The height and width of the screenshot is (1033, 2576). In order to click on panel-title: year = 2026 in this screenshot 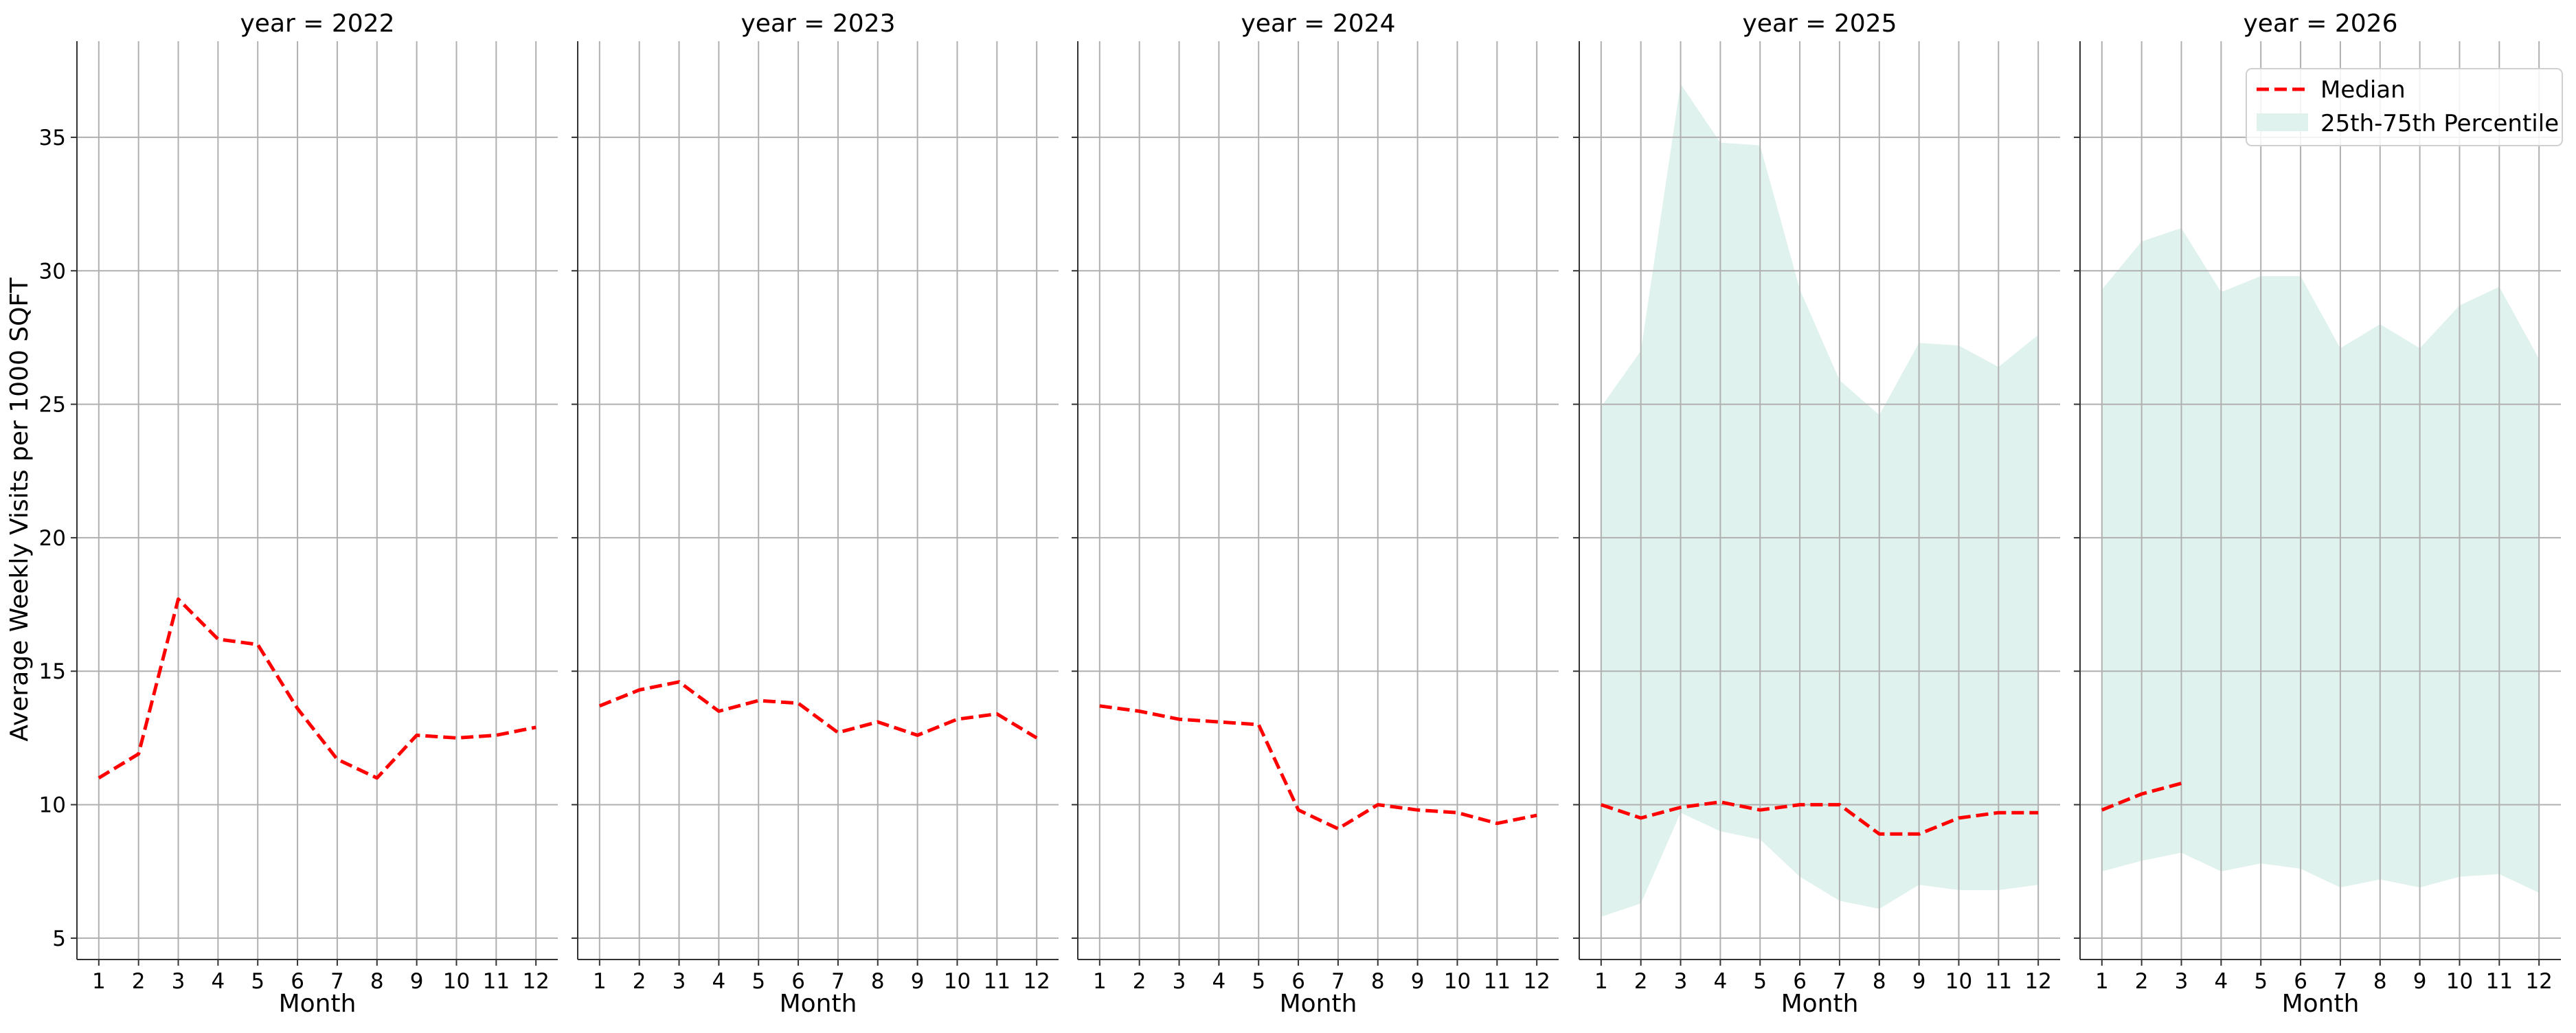, I will do `click(2321, 24)`.